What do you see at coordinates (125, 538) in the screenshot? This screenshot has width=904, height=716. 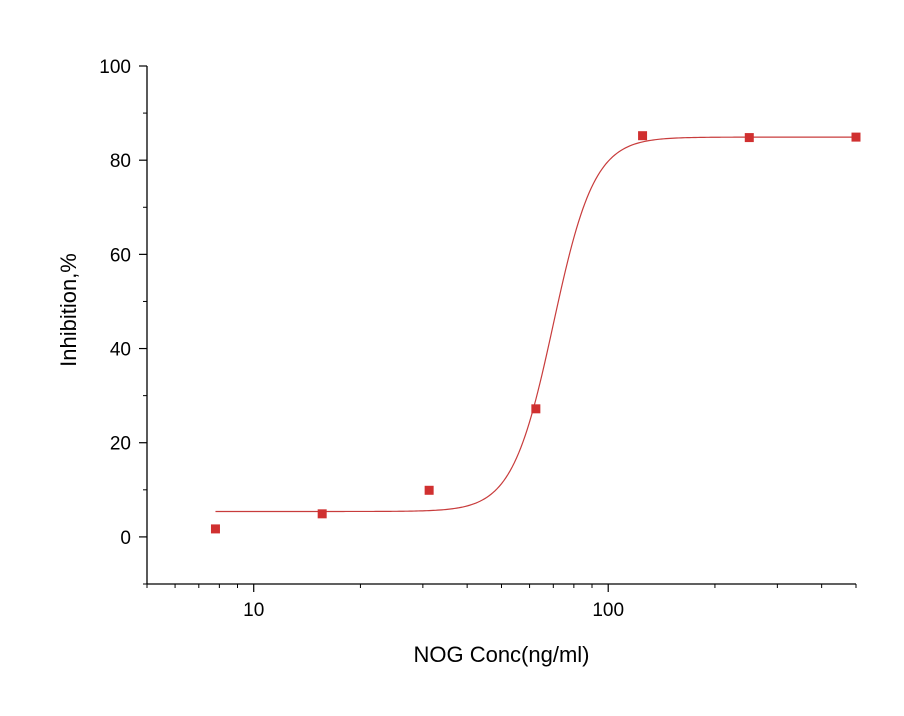 I see `y-tick-label: 0` at bounding box center [125, 538].